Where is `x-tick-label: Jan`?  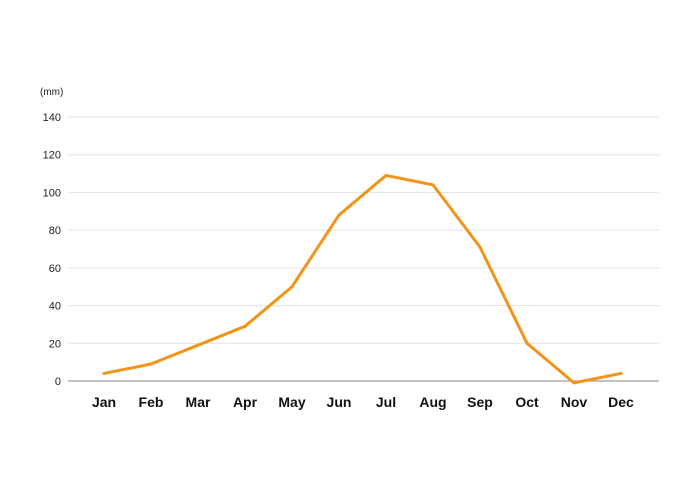
x-tick-label: Jan is located at coordinates (104, 402).